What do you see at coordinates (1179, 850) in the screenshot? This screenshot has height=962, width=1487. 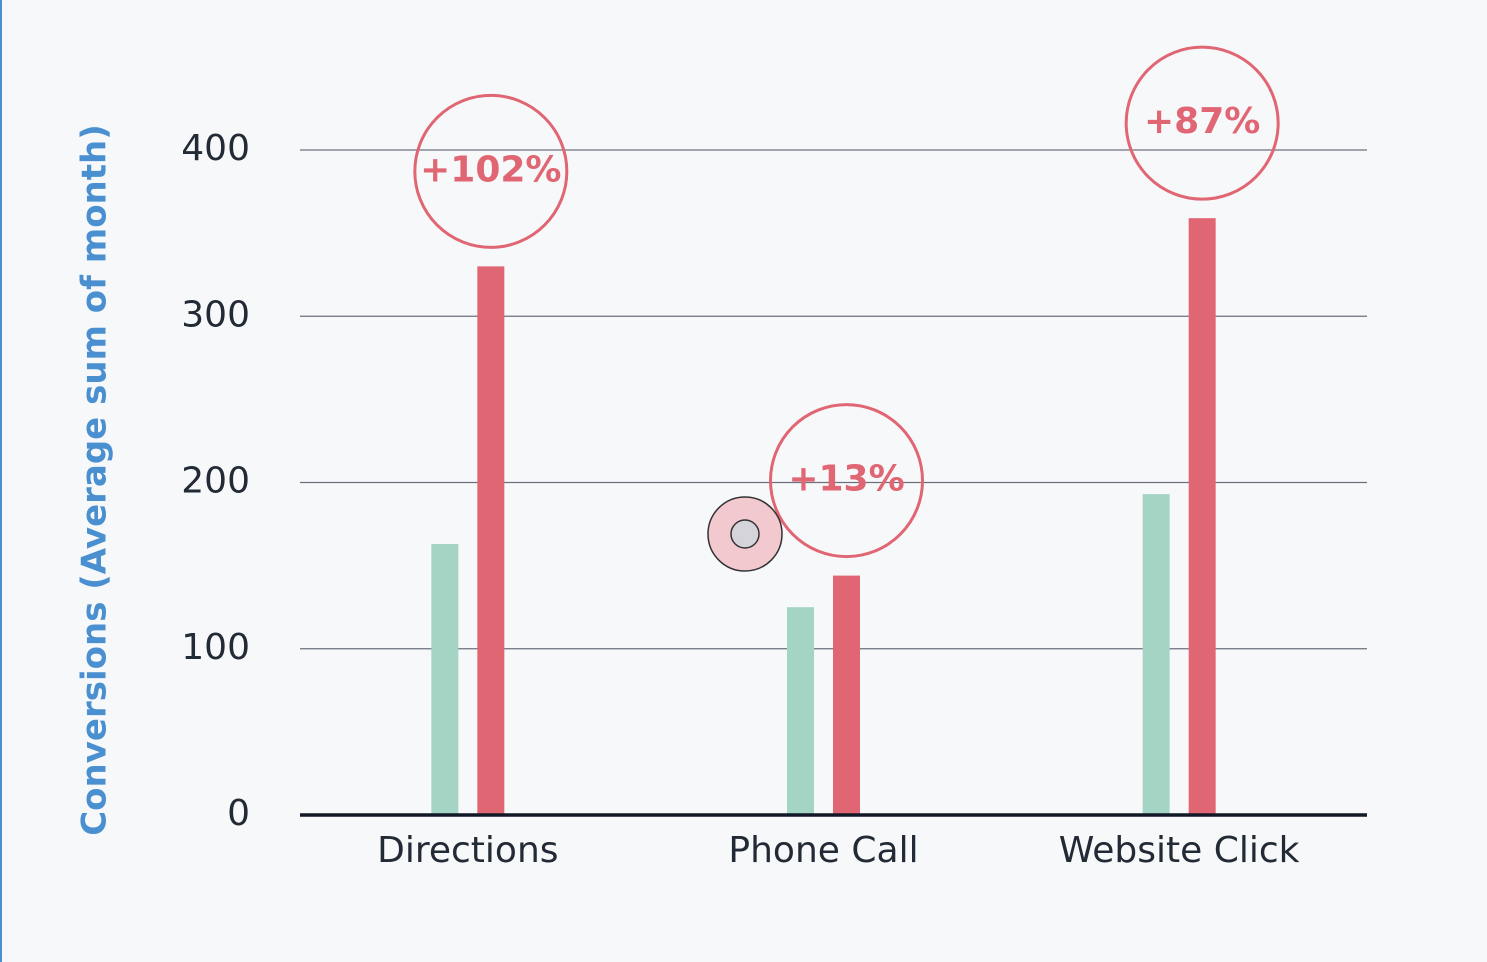 I see `x-tick-label: Website Click` at bounding box center [1179, 850].